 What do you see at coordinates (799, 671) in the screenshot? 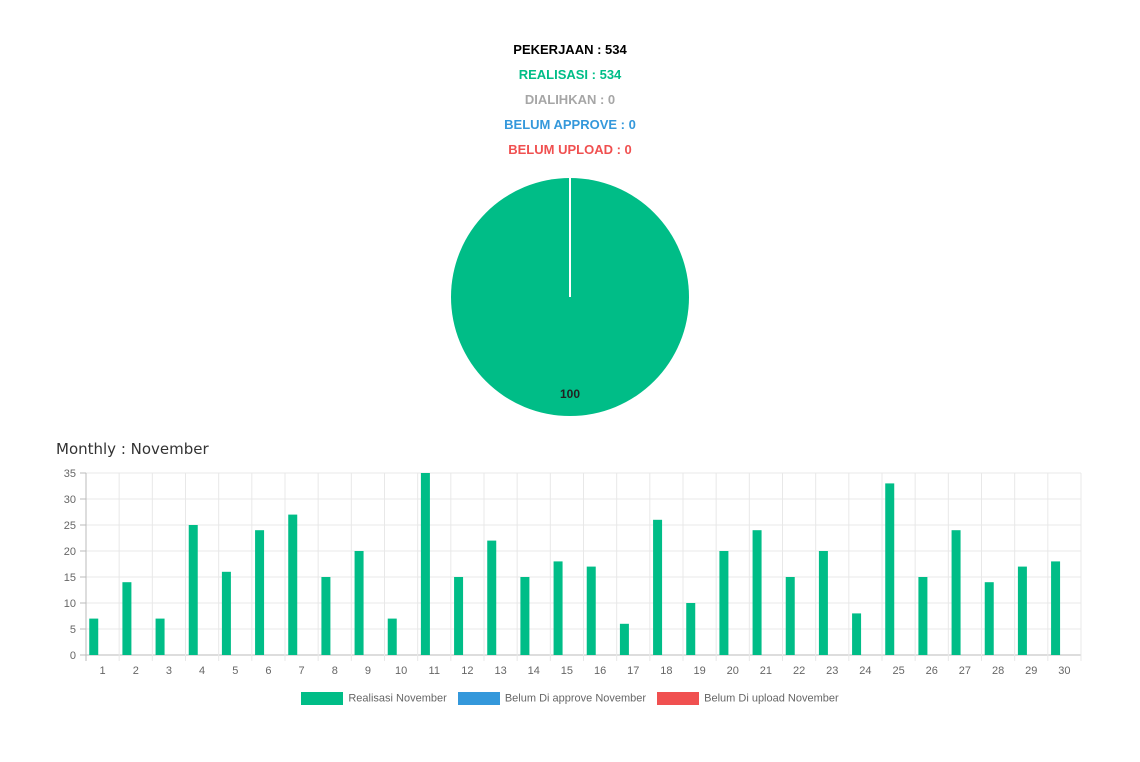
I see `x-tick-label: 22` at bounding box center [799, 671].